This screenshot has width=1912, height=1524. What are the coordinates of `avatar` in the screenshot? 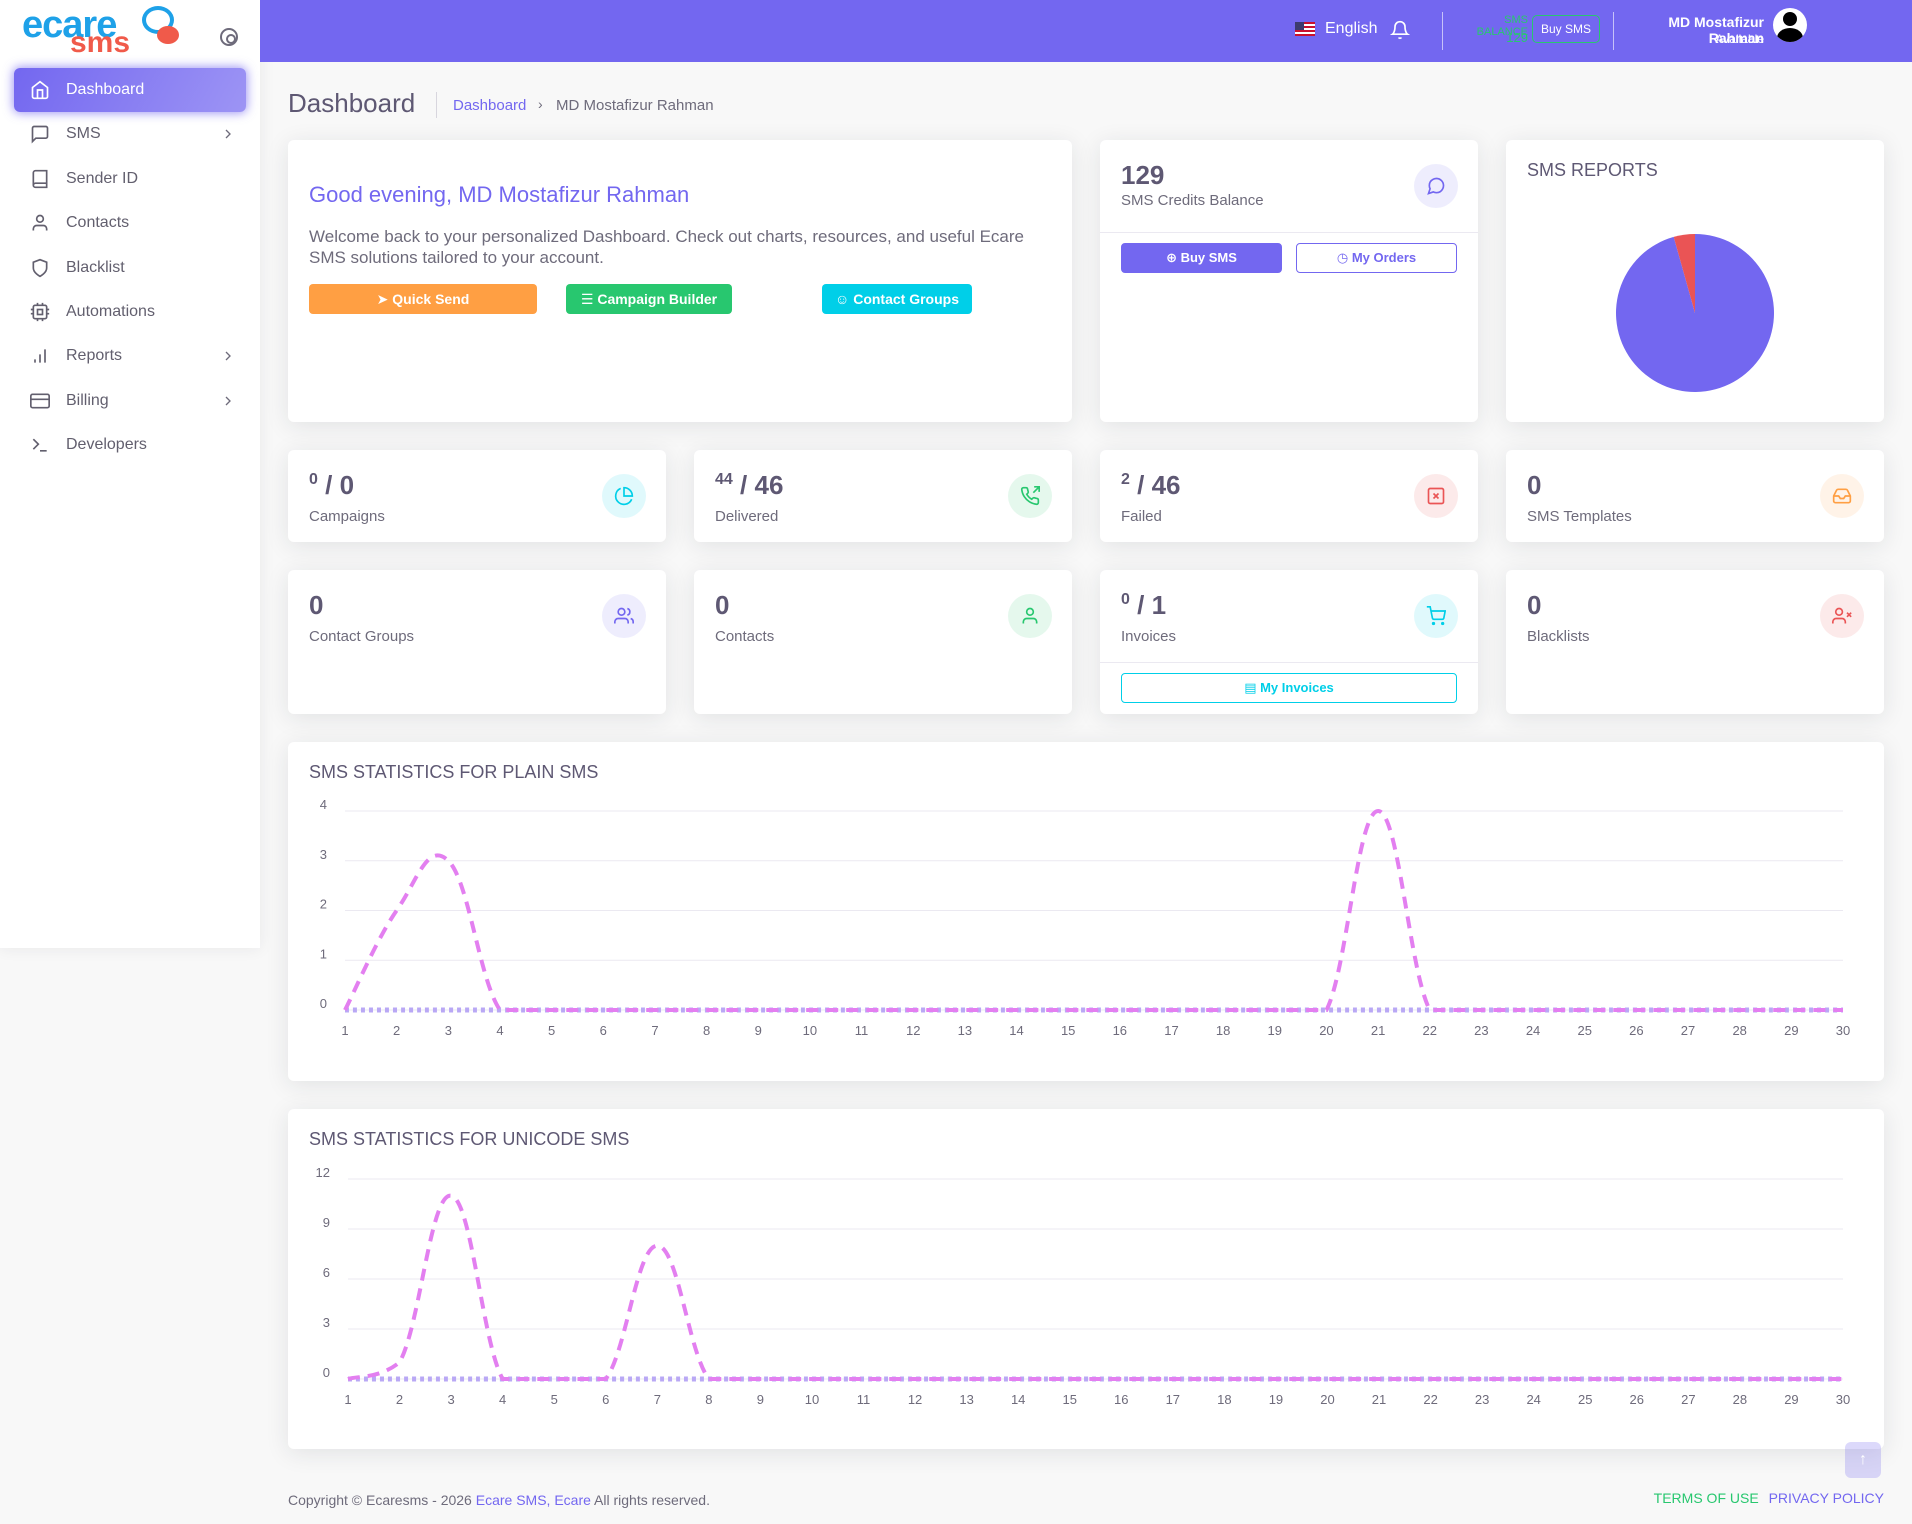 It's located at (1790, 25).